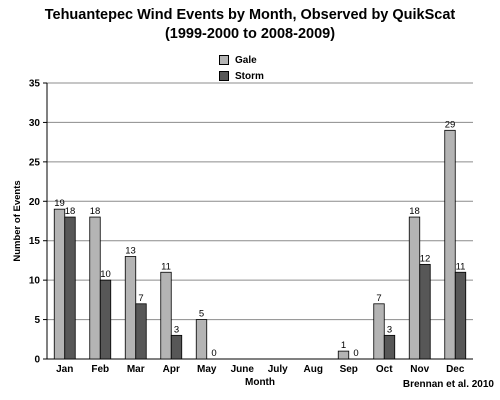 Image resolution: width=500 pixels, height=400 pixels. Describe the element at coordinates (59, 284) in the screenshot. I see `bar-gale-jan` at that location.